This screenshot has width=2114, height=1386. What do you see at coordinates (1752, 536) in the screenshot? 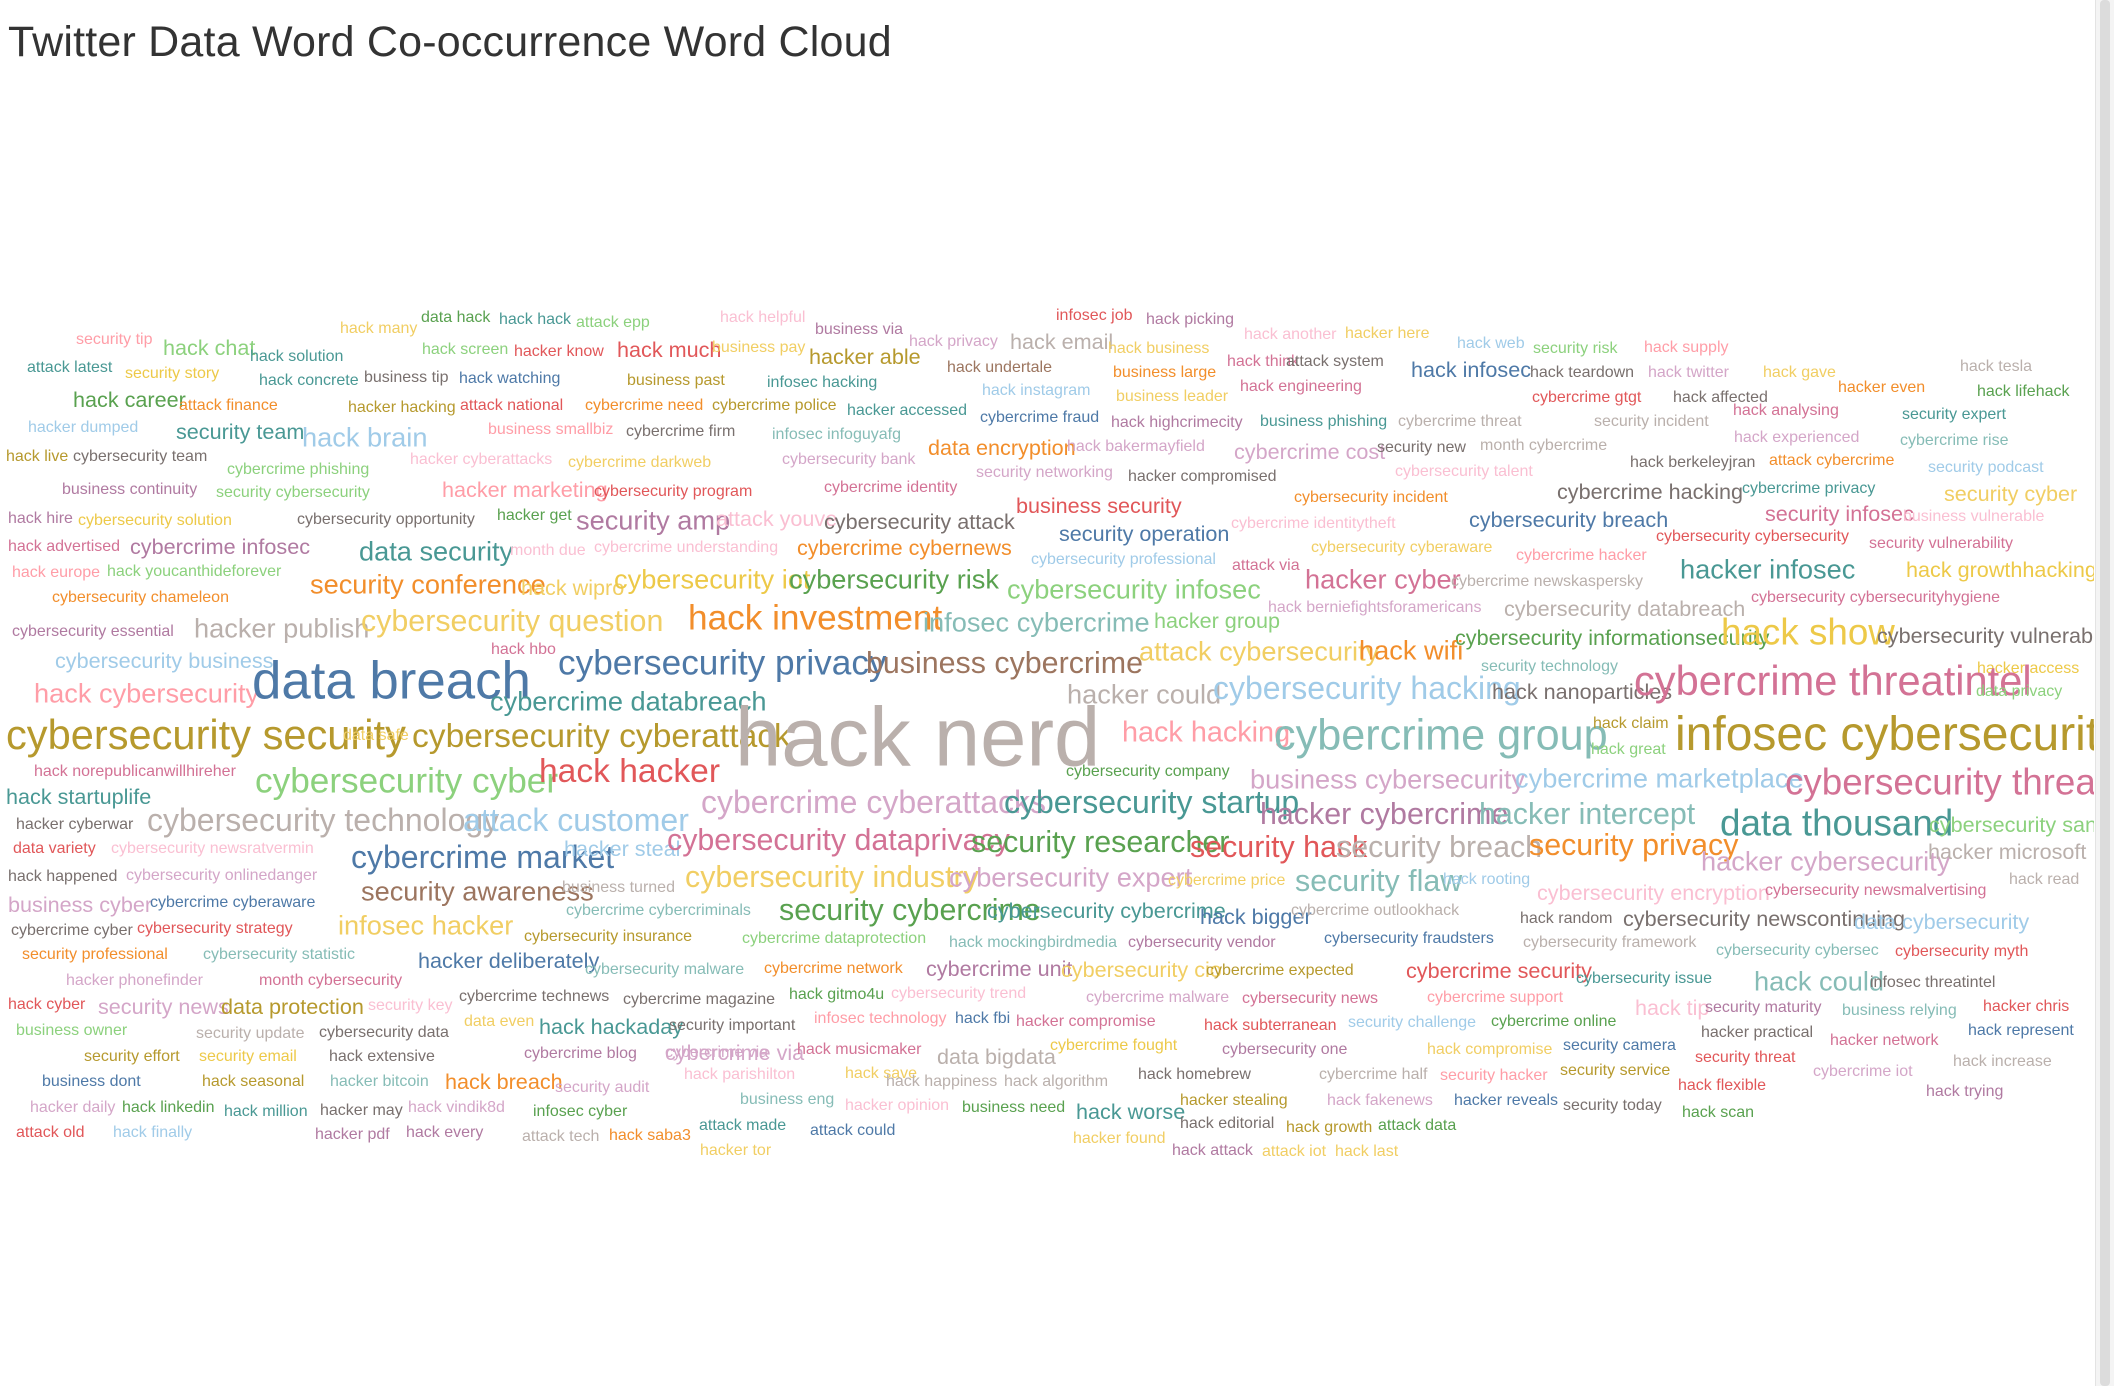
I see `word-cybersecurity-cybersecurity: cybersecurity cybersecurity` at bounding box center [1752, 536].